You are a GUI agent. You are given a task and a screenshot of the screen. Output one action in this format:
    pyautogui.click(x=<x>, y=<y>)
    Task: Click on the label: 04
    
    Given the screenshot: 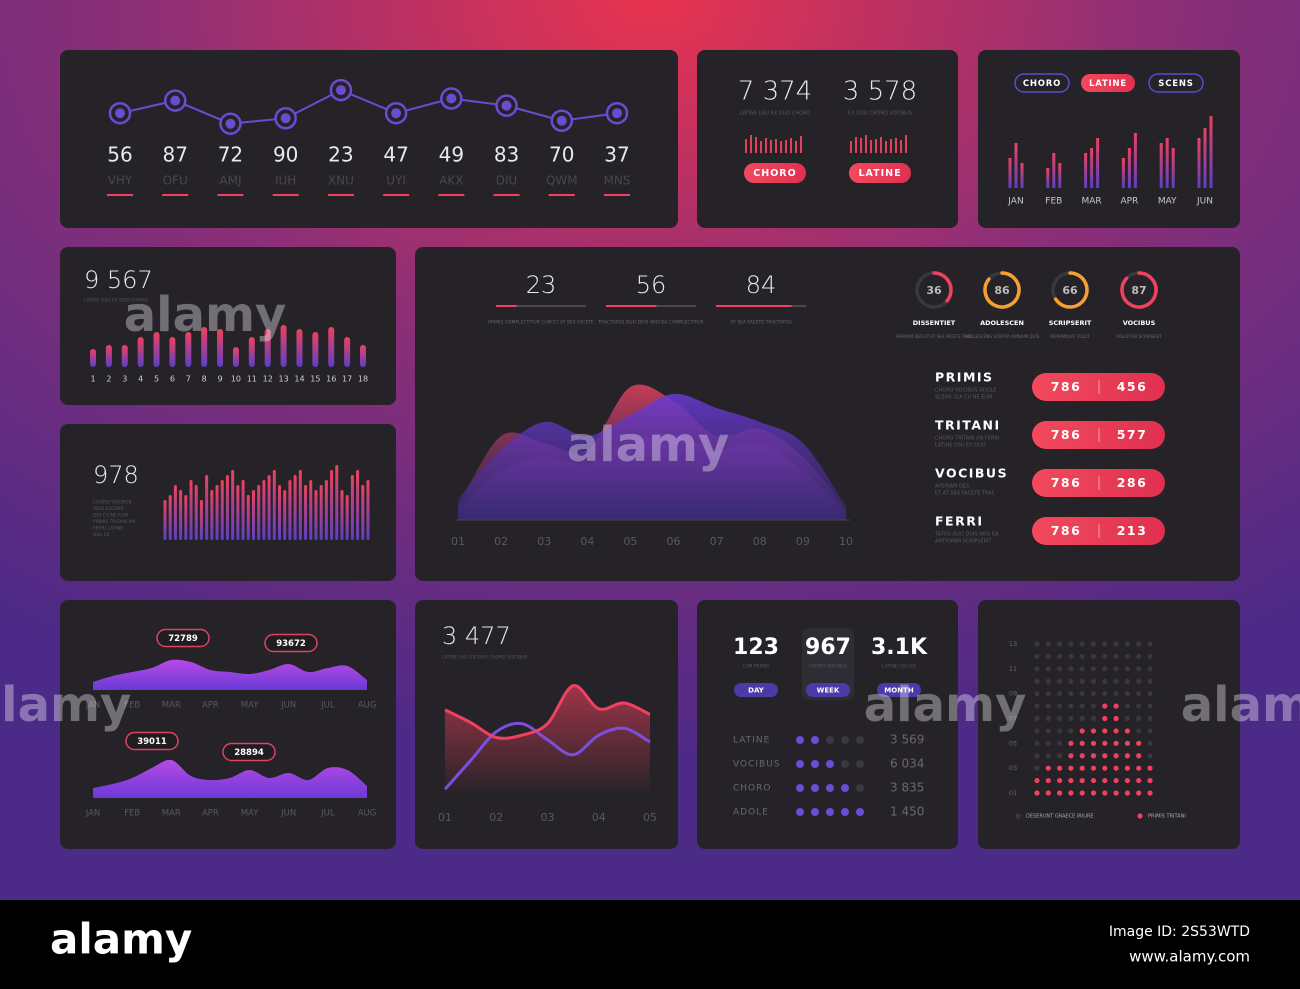 What is the action you would take?
    pyautogui.click(x=599, y=817)
    